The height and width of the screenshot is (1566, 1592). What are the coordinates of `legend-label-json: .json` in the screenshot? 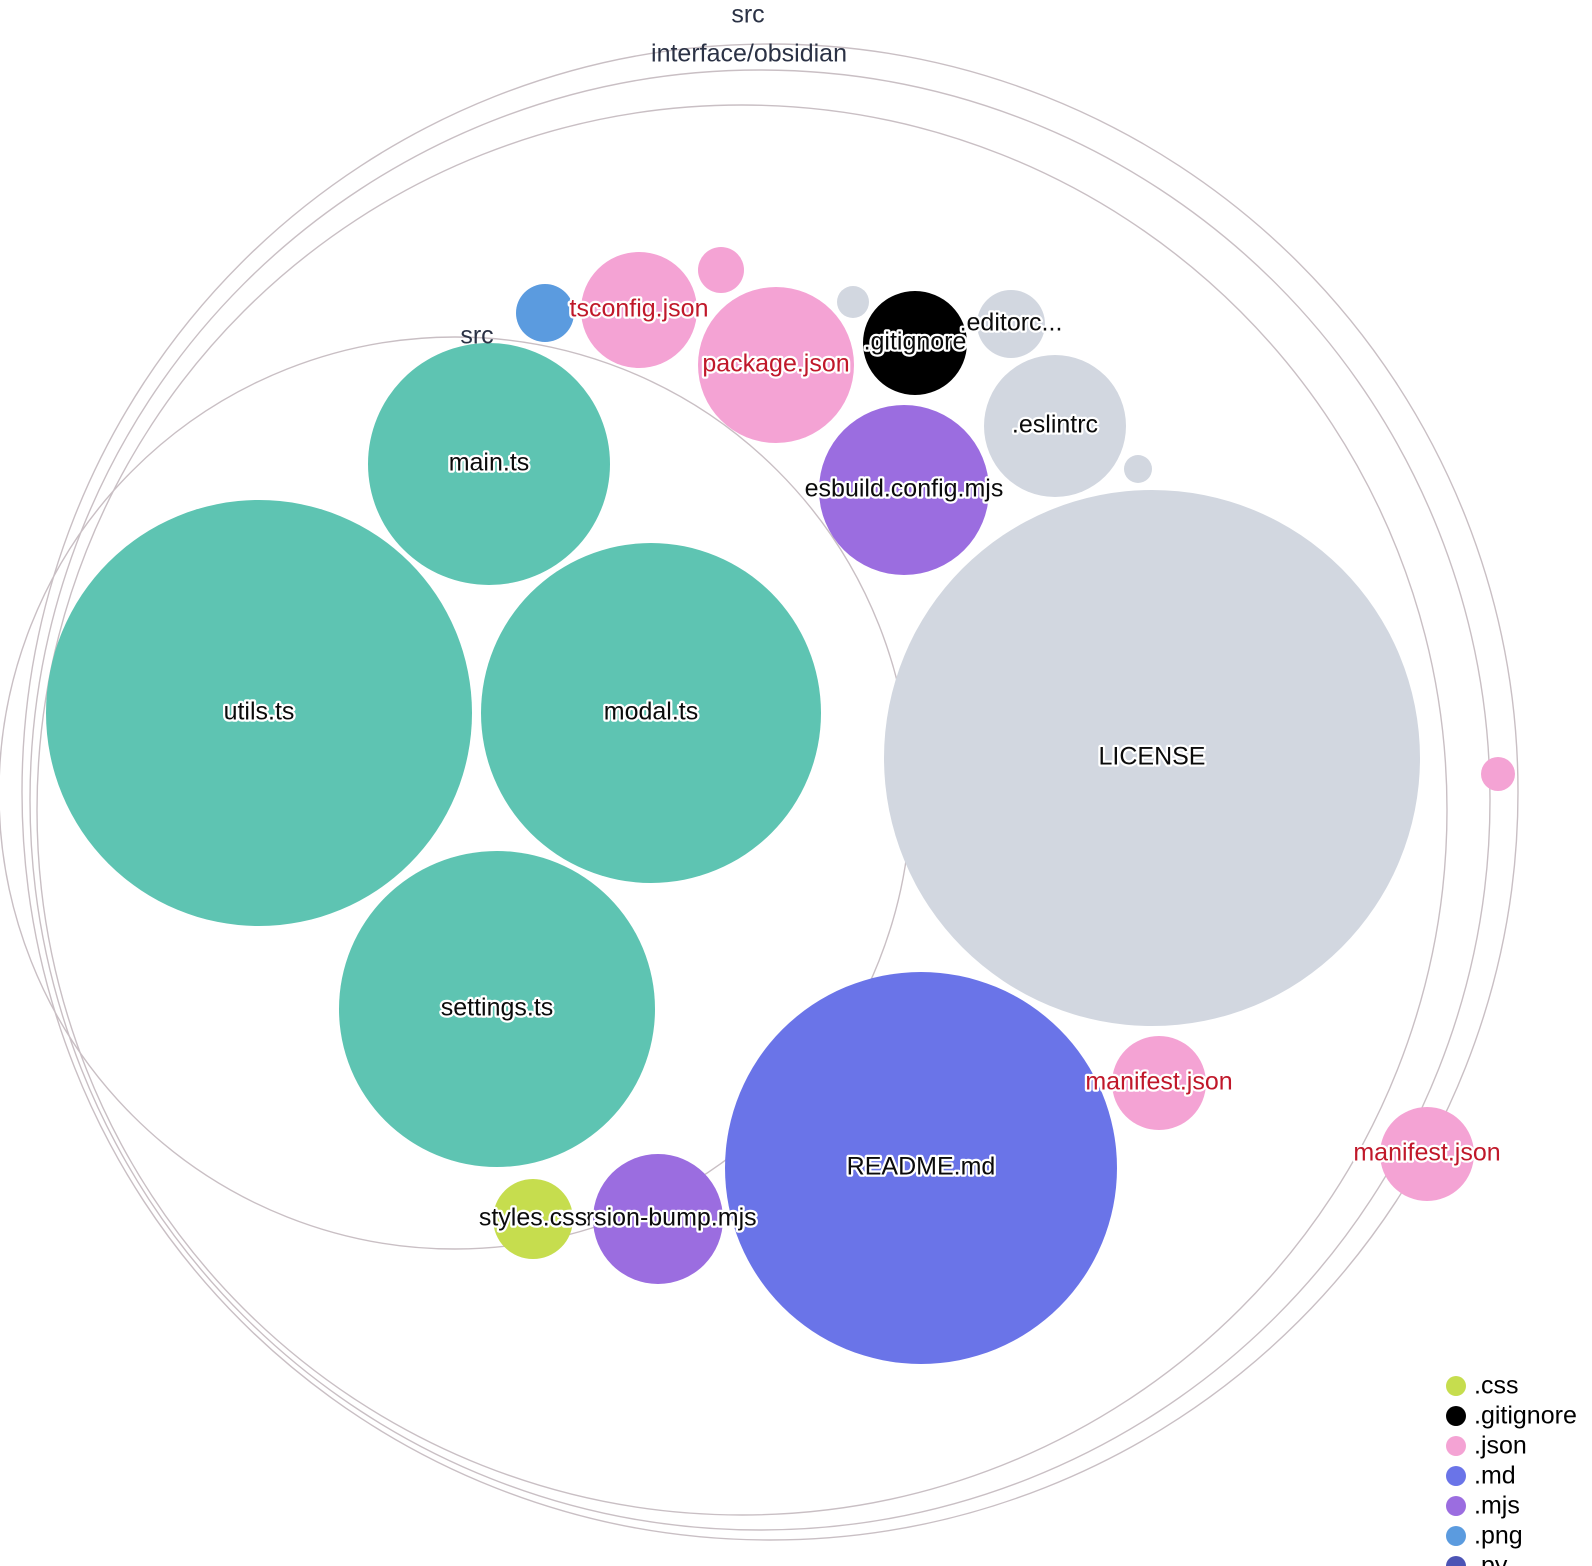 It's located at (1500, 1446).